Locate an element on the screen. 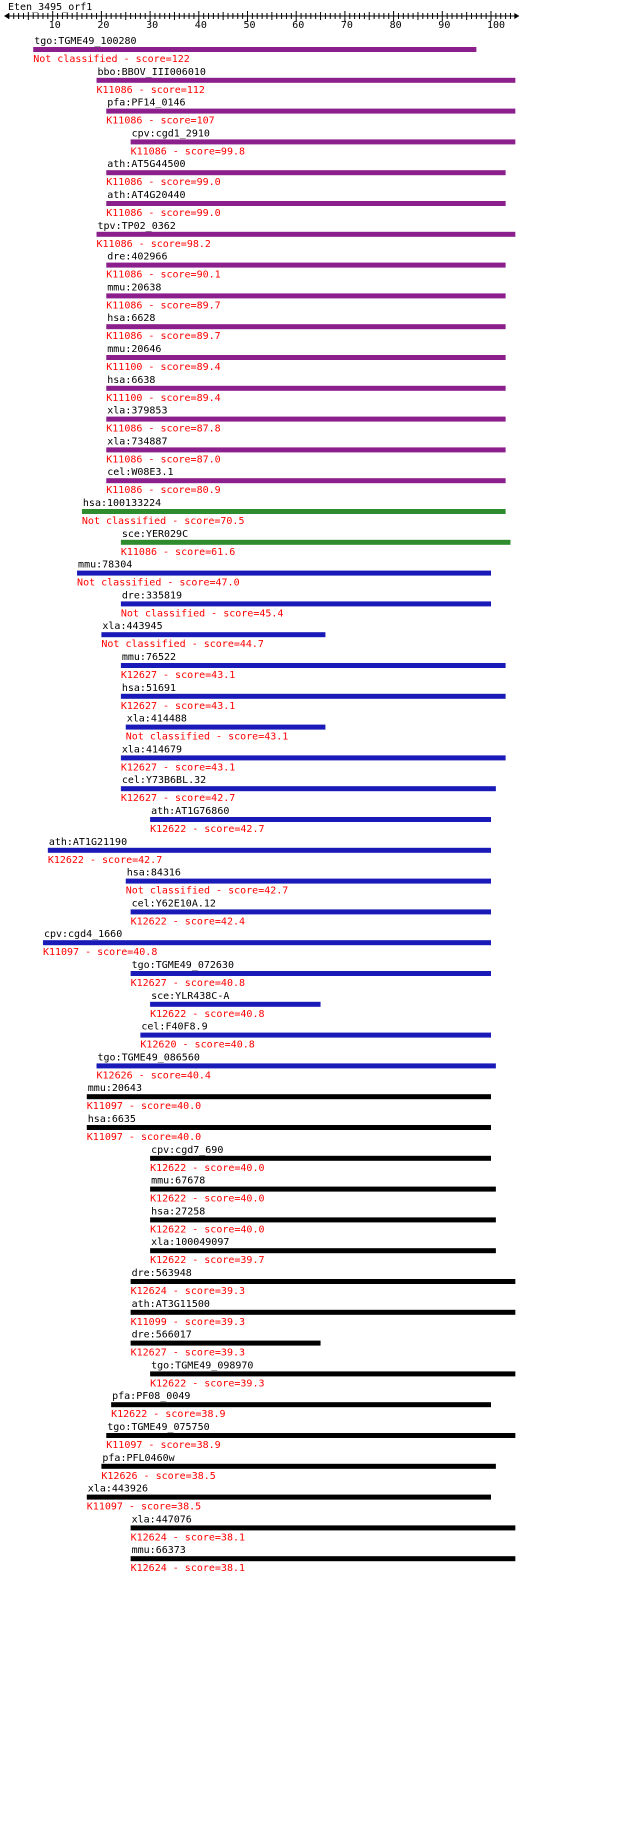 The width and height of the screenshot is (620, 1845). hit-name-label: mmu:78304 is located at coordinates (105, 565).